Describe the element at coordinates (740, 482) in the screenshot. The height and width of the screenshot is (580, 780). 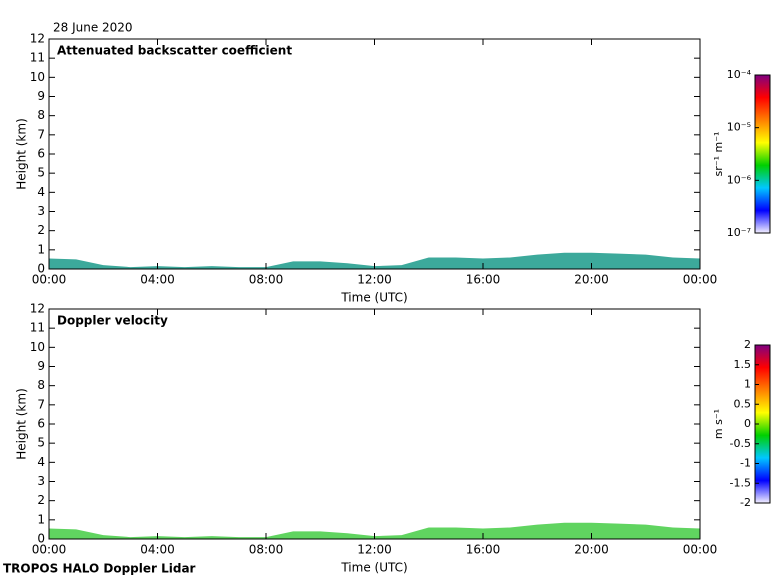
I see `colorbar-tick-label: -1.5` at that location.